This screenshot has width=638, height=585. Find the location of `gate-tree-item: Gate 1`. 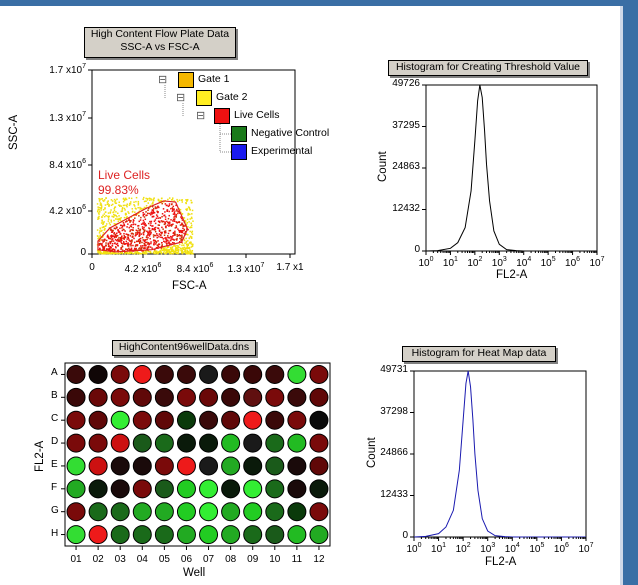

gate-tree-item: Gate 1 is located at coordinates (214, 79).